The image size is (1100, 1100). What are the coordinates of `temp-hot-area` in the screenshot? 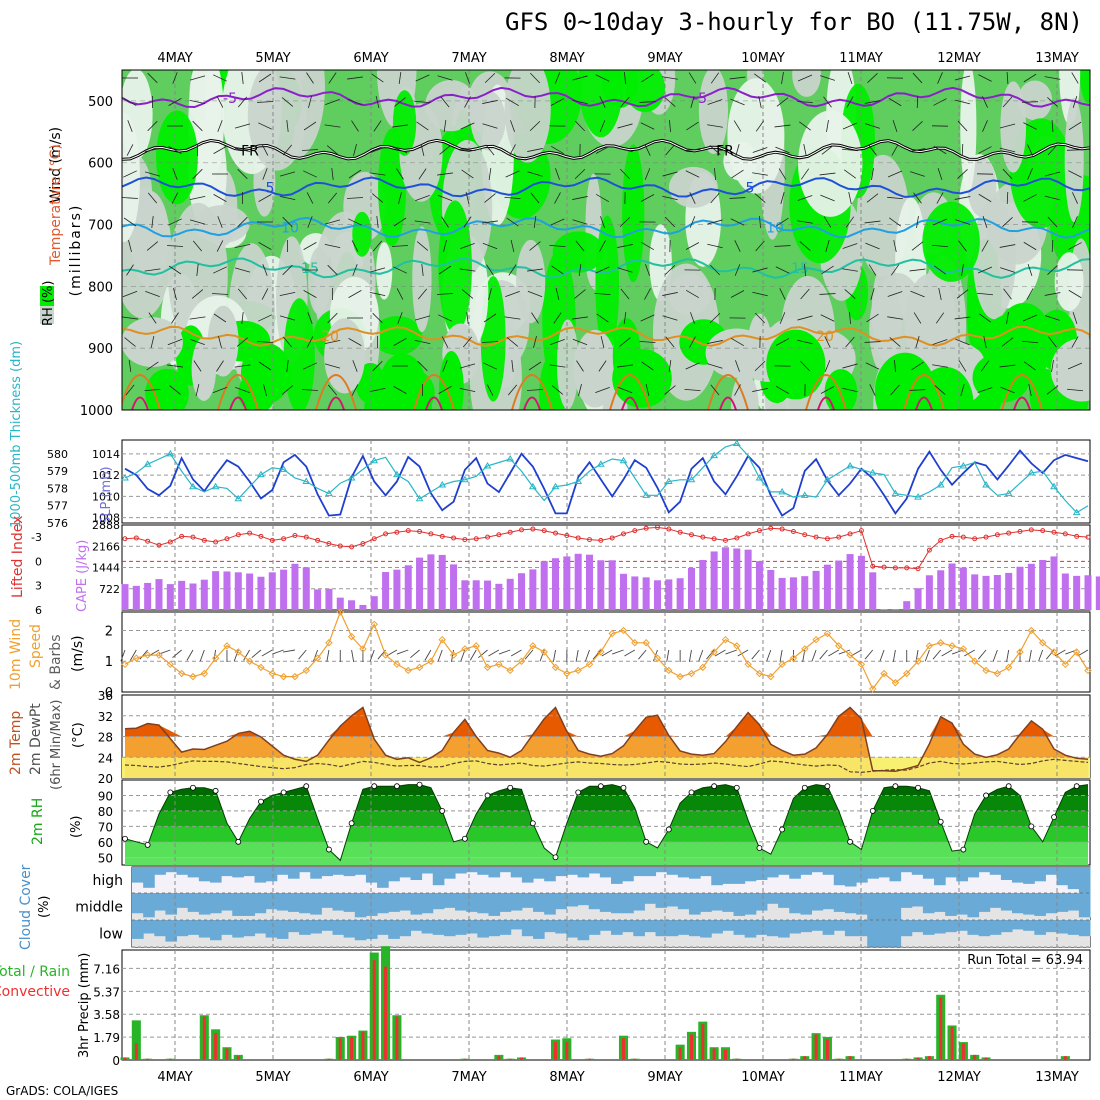 It's located at (606, 722).